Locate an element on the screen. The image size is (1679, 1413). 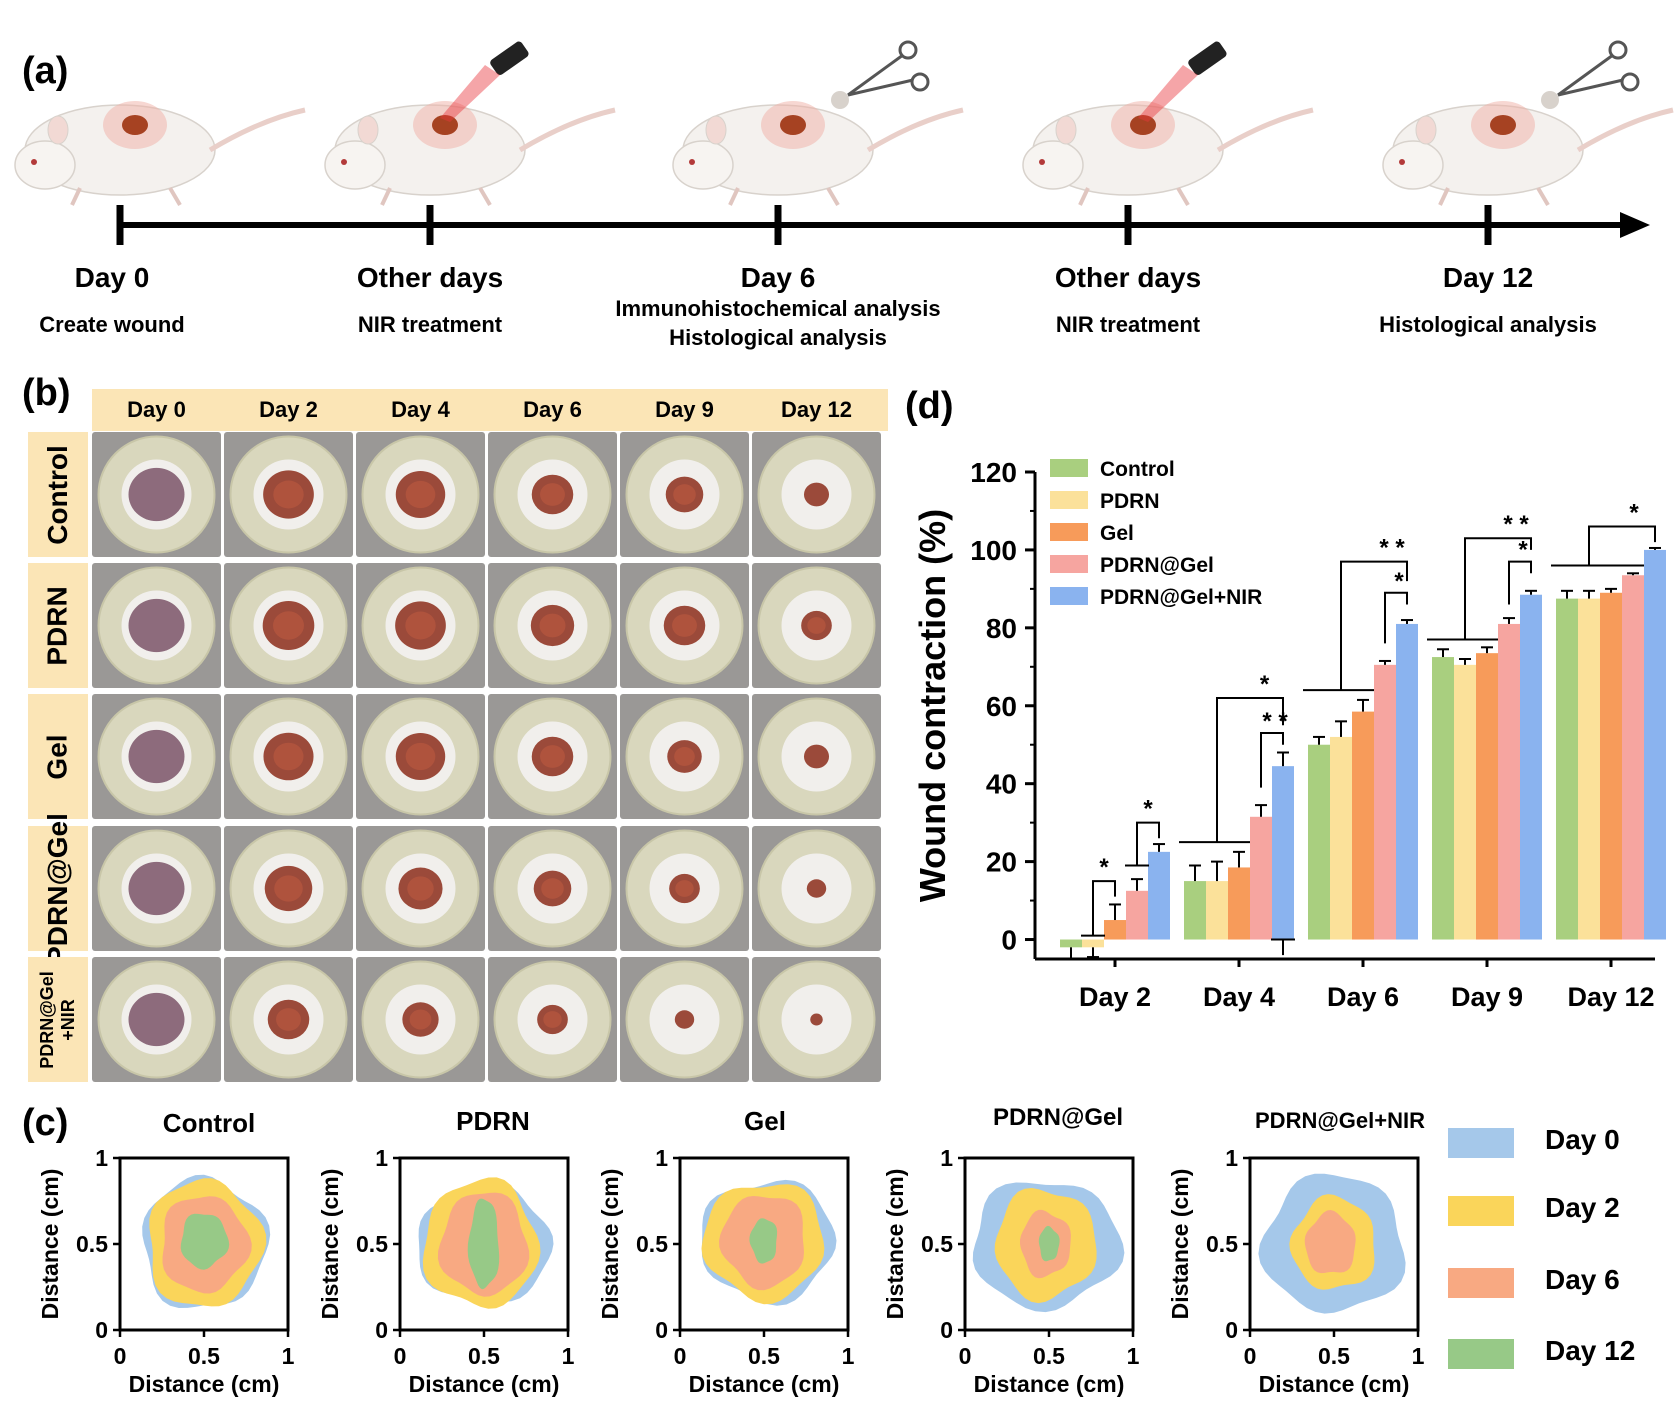
grid-row-label-text: Gel is located at coordinates (57, 756).